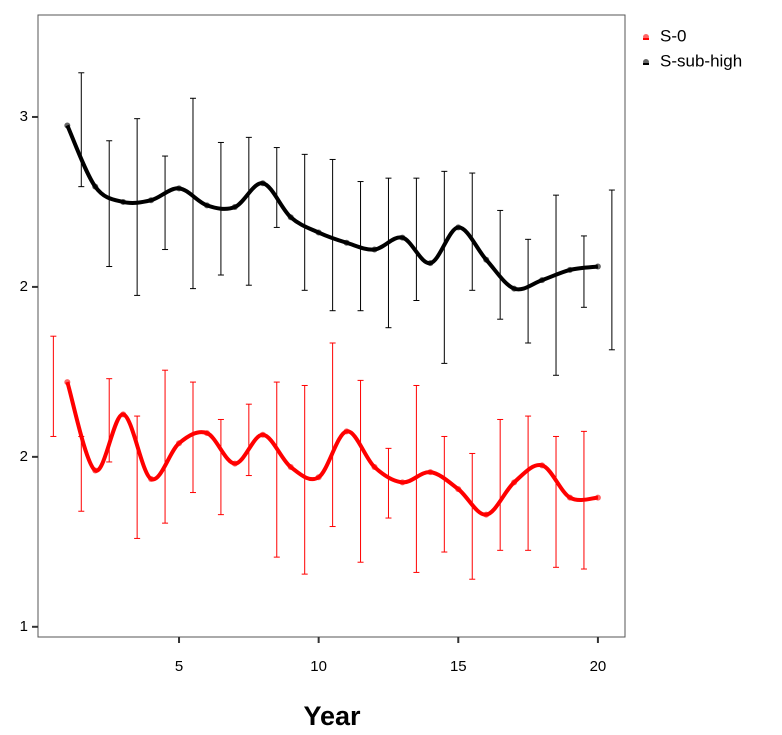 The height and width of the screenshot is (735, 782). What do you see at coordinates (318, 666) in the screenshot?
I see `x-tick-label: 10` at bounding box center [318, 666].